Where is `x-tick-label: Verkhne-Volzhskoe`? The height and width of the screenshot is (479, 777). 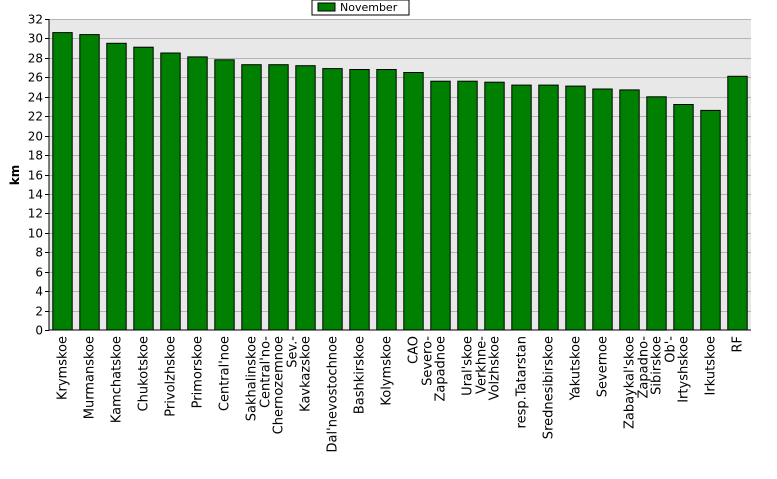
x-tick-label: Verkhne-Volzhskoe is located at coordinates (489, 368).